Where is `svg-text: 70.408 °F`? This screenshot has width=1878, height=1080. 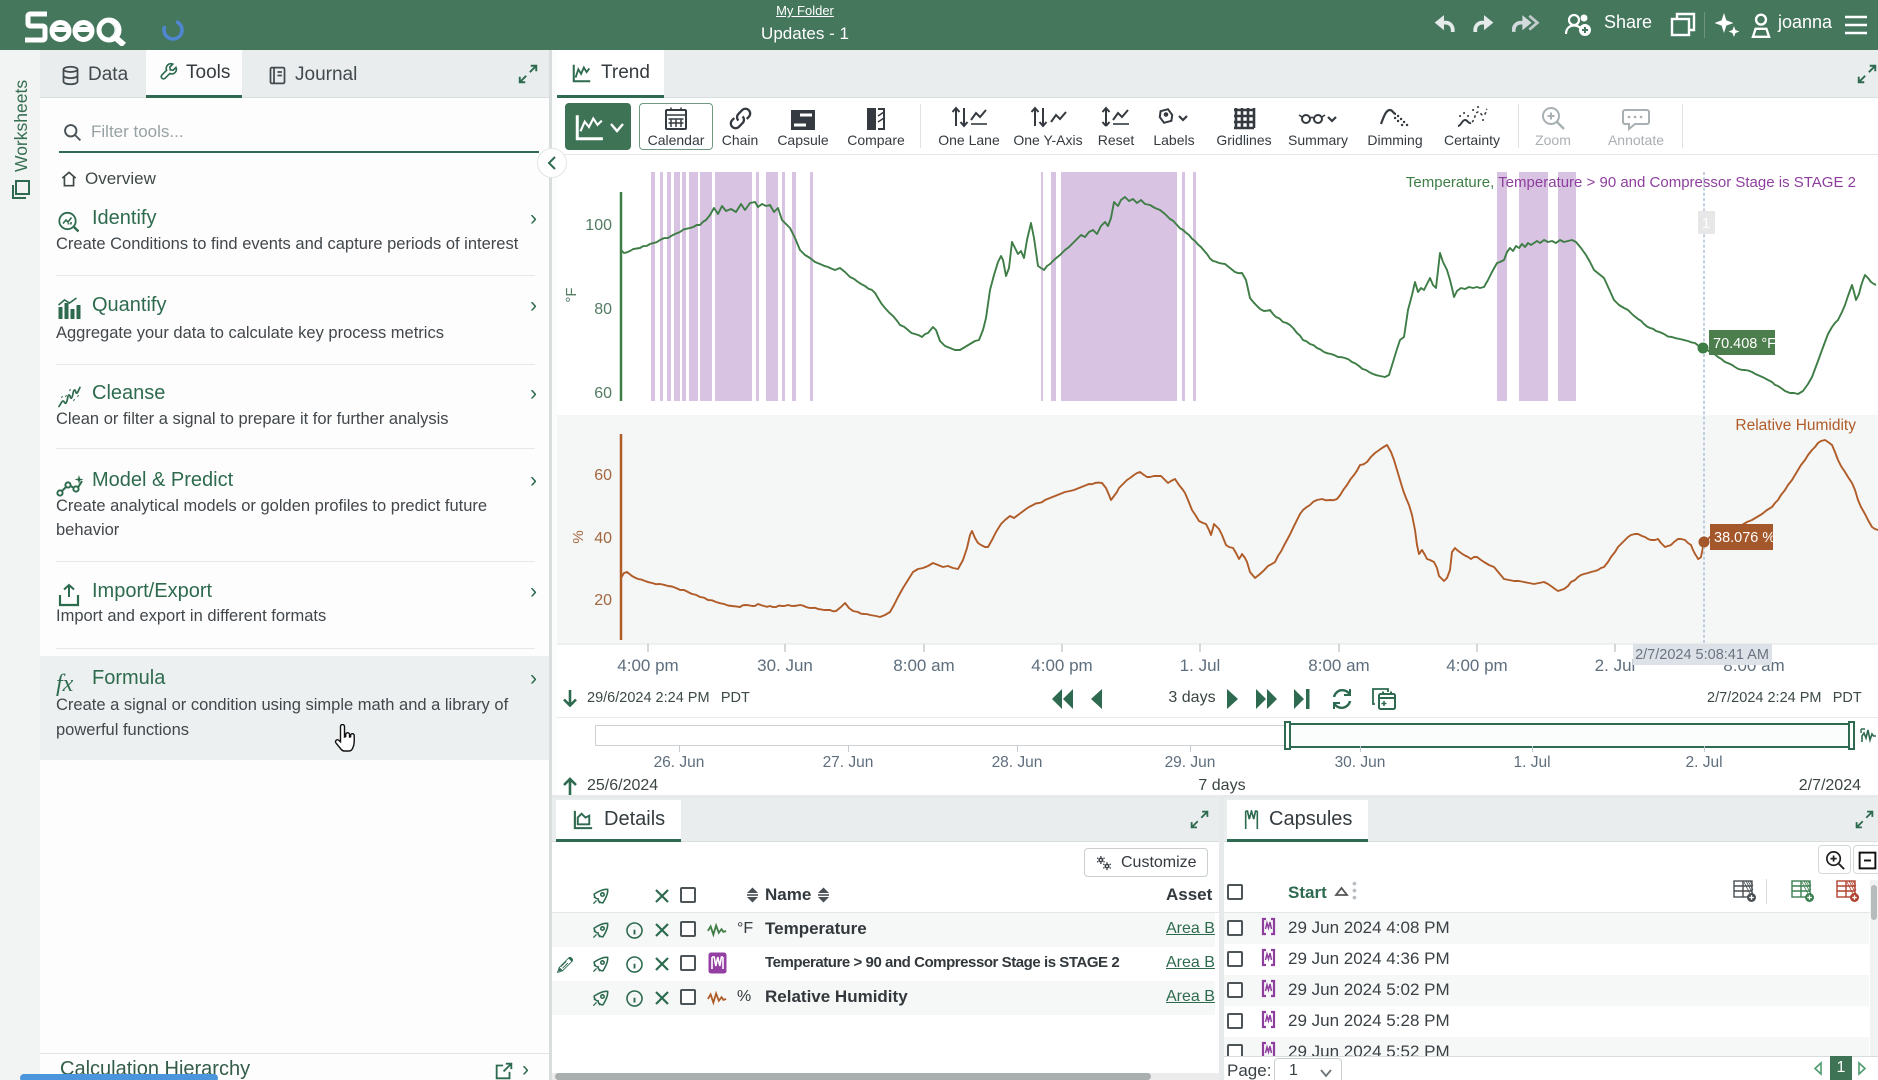
svg-text: 70.408 °F is located at coordinates (1744, 344).